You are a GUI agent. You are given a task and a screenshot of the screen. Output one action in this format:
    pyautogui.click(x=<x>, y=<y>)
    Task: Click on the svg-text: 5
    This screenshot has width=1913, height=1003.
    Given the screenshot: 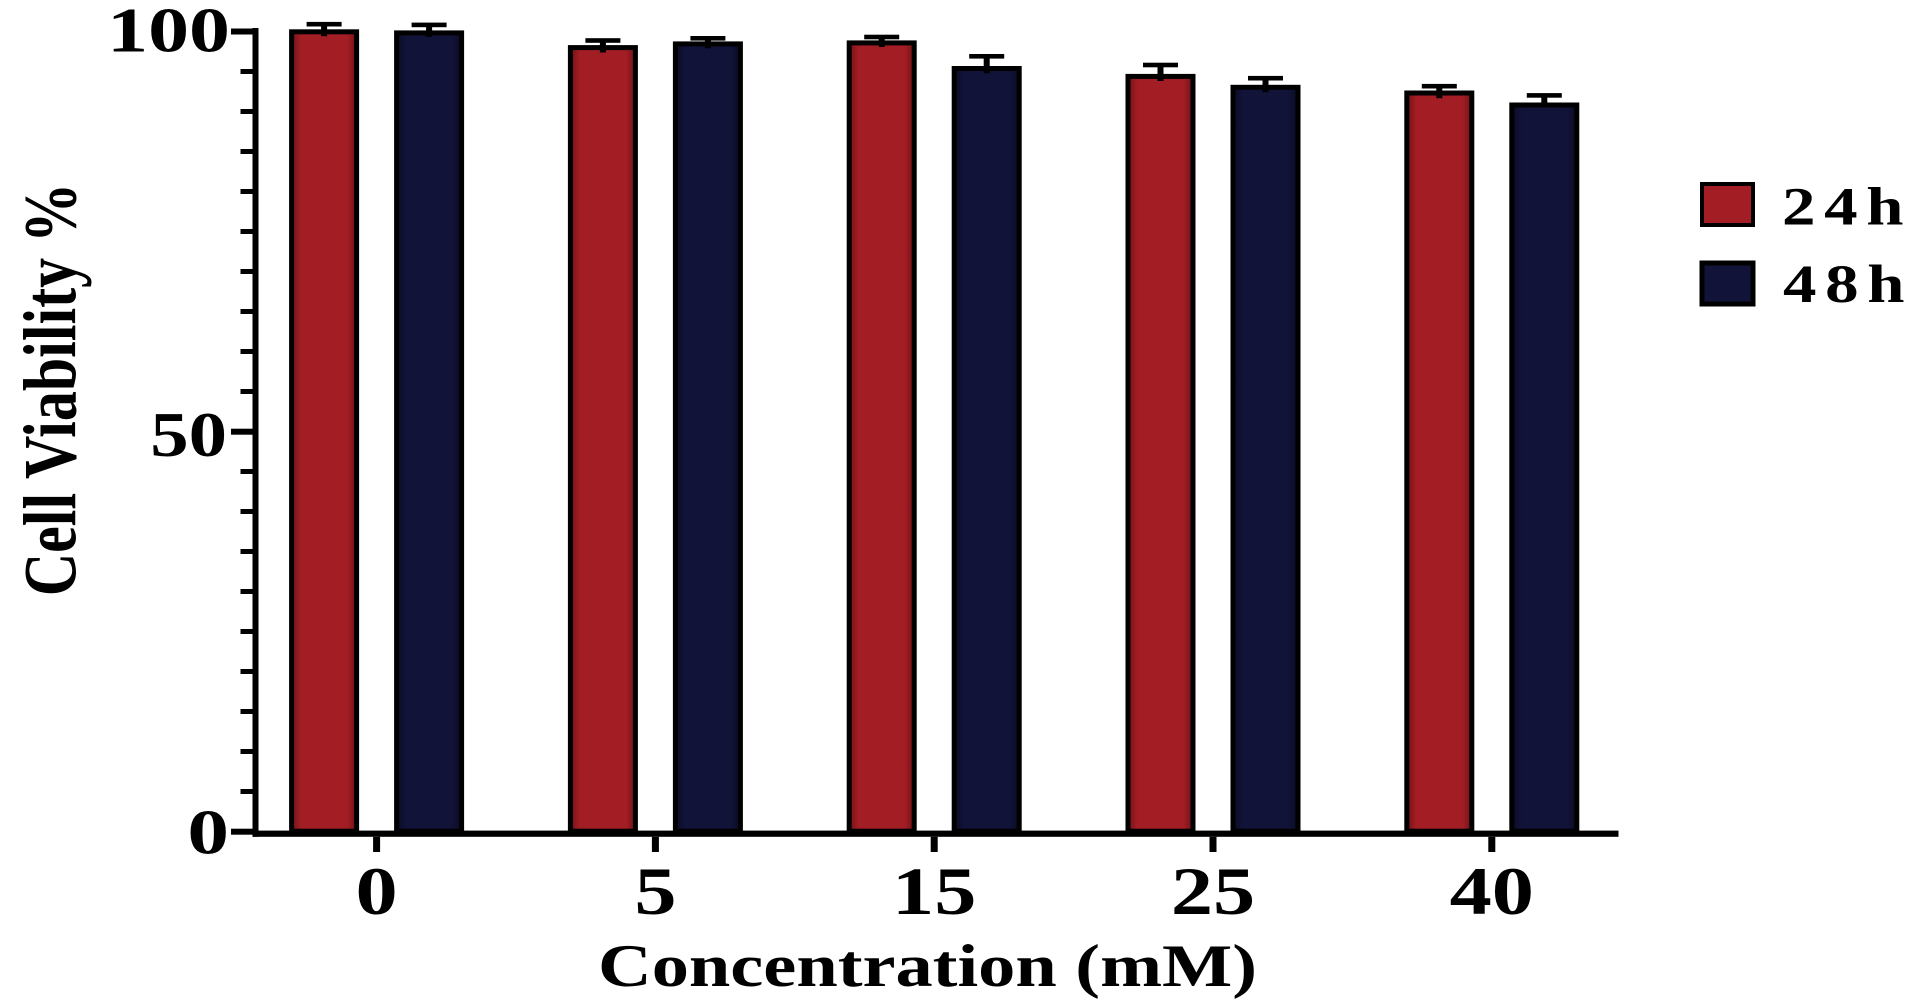 What is the action you would take?
    pyautogui.click(x=655, y=891)
    